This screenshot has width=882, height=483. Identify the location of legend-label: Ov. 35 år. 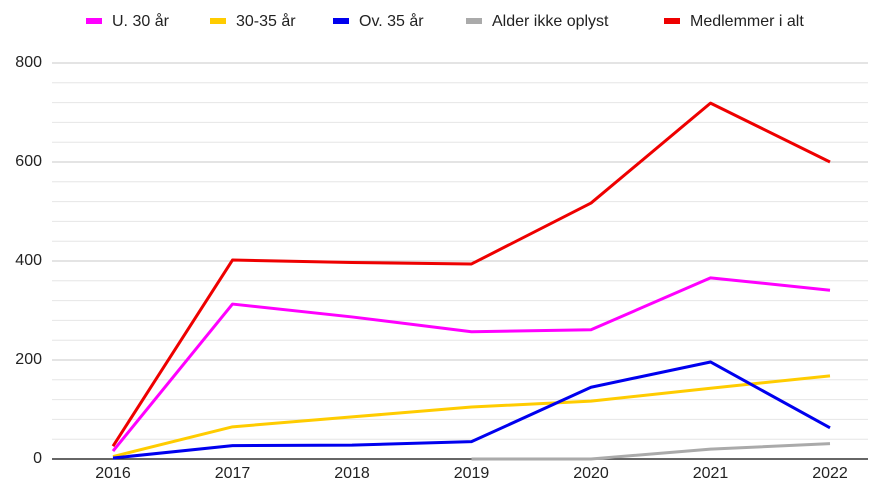
(391, 21).